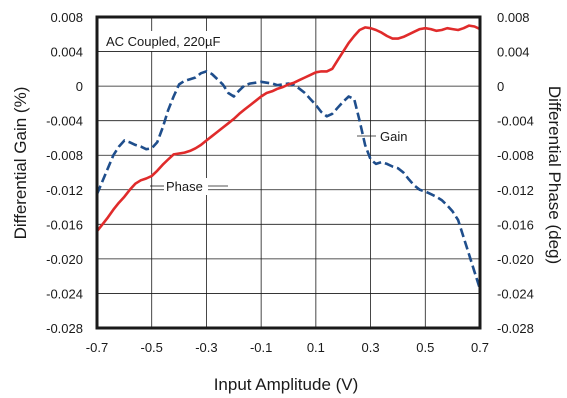 The image size is (567, 398). I want to click on x-tick-label: -0.3, so click(206, 347).